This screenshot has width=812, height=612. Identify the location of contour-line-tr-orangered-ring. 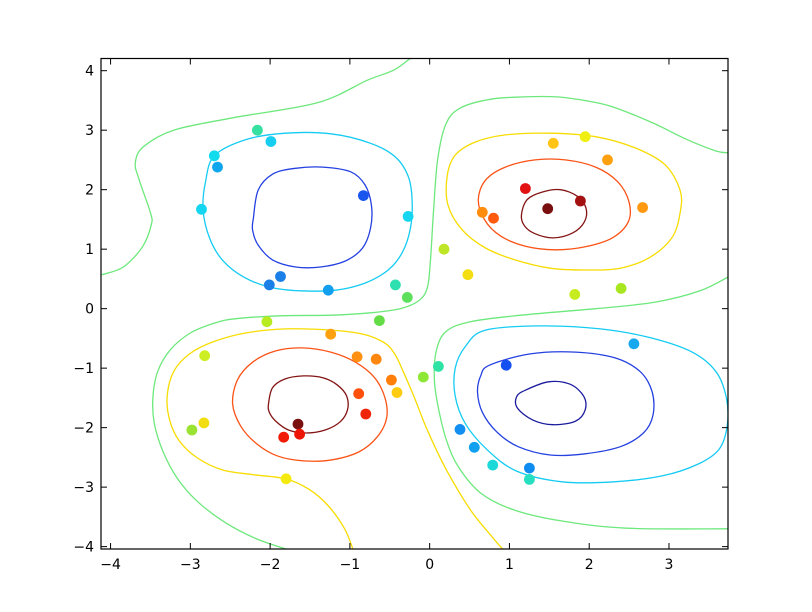
(554, 204).